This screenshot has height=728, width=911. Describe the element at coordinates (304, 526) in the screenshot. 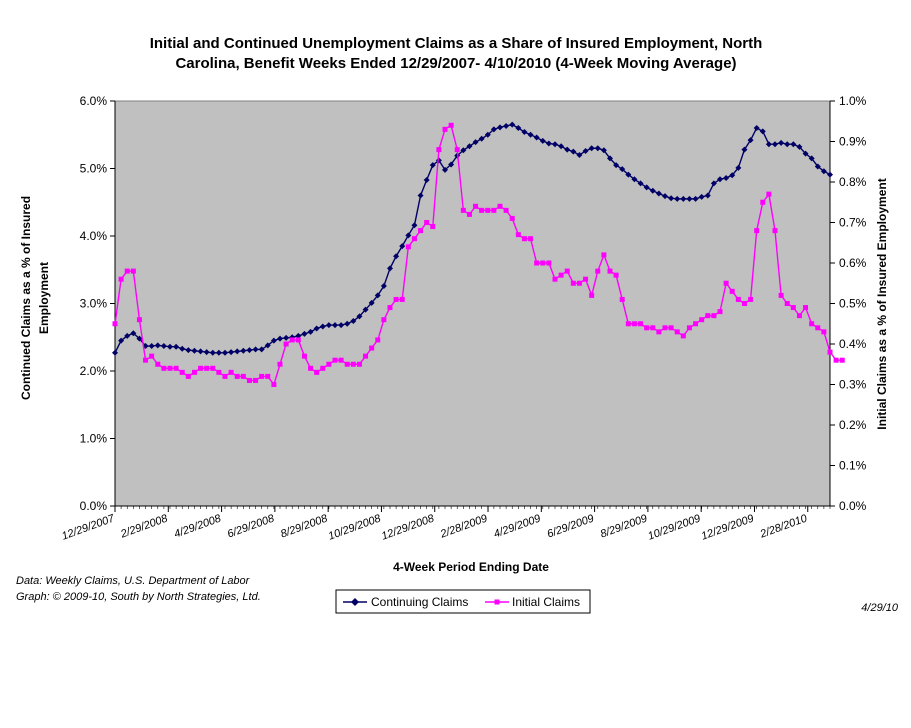

I see `x-tick-label: 8/29/2008` at that location.